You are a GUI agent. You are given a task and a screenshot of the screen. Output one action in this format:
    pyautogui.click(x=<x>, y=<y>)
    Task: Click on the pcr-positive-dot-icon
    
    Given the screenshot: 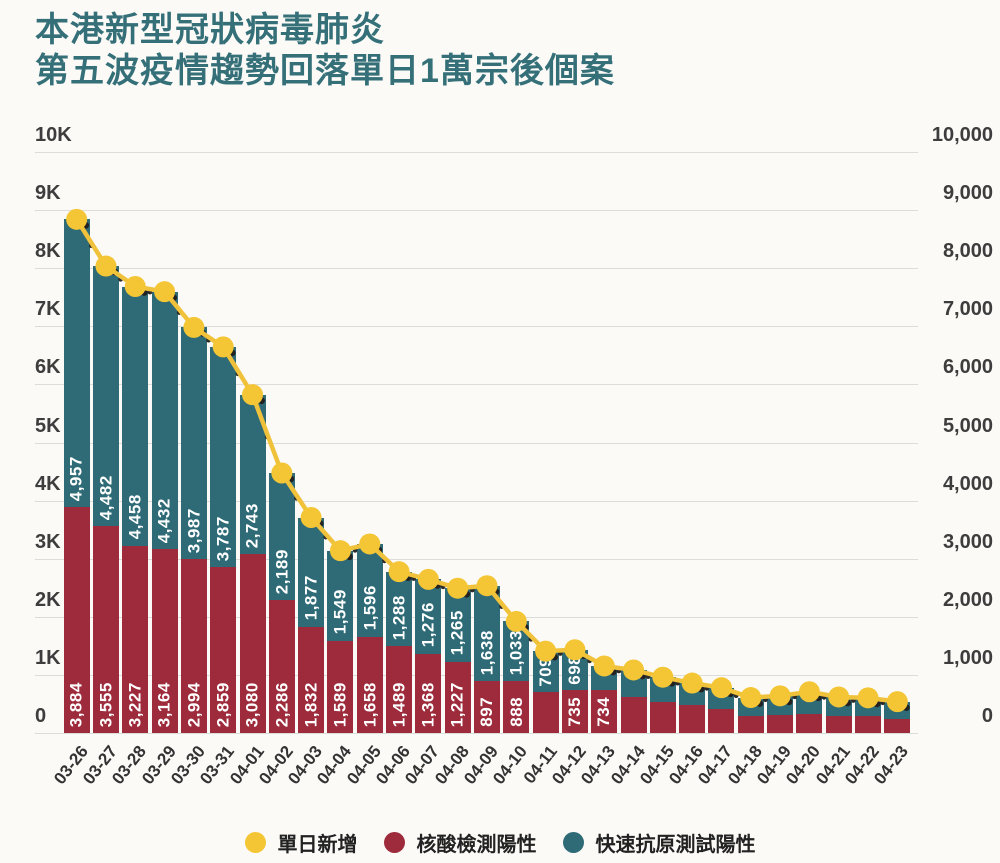 What is the action you would take?
    pyautogui.click(x=394, y=842)
    